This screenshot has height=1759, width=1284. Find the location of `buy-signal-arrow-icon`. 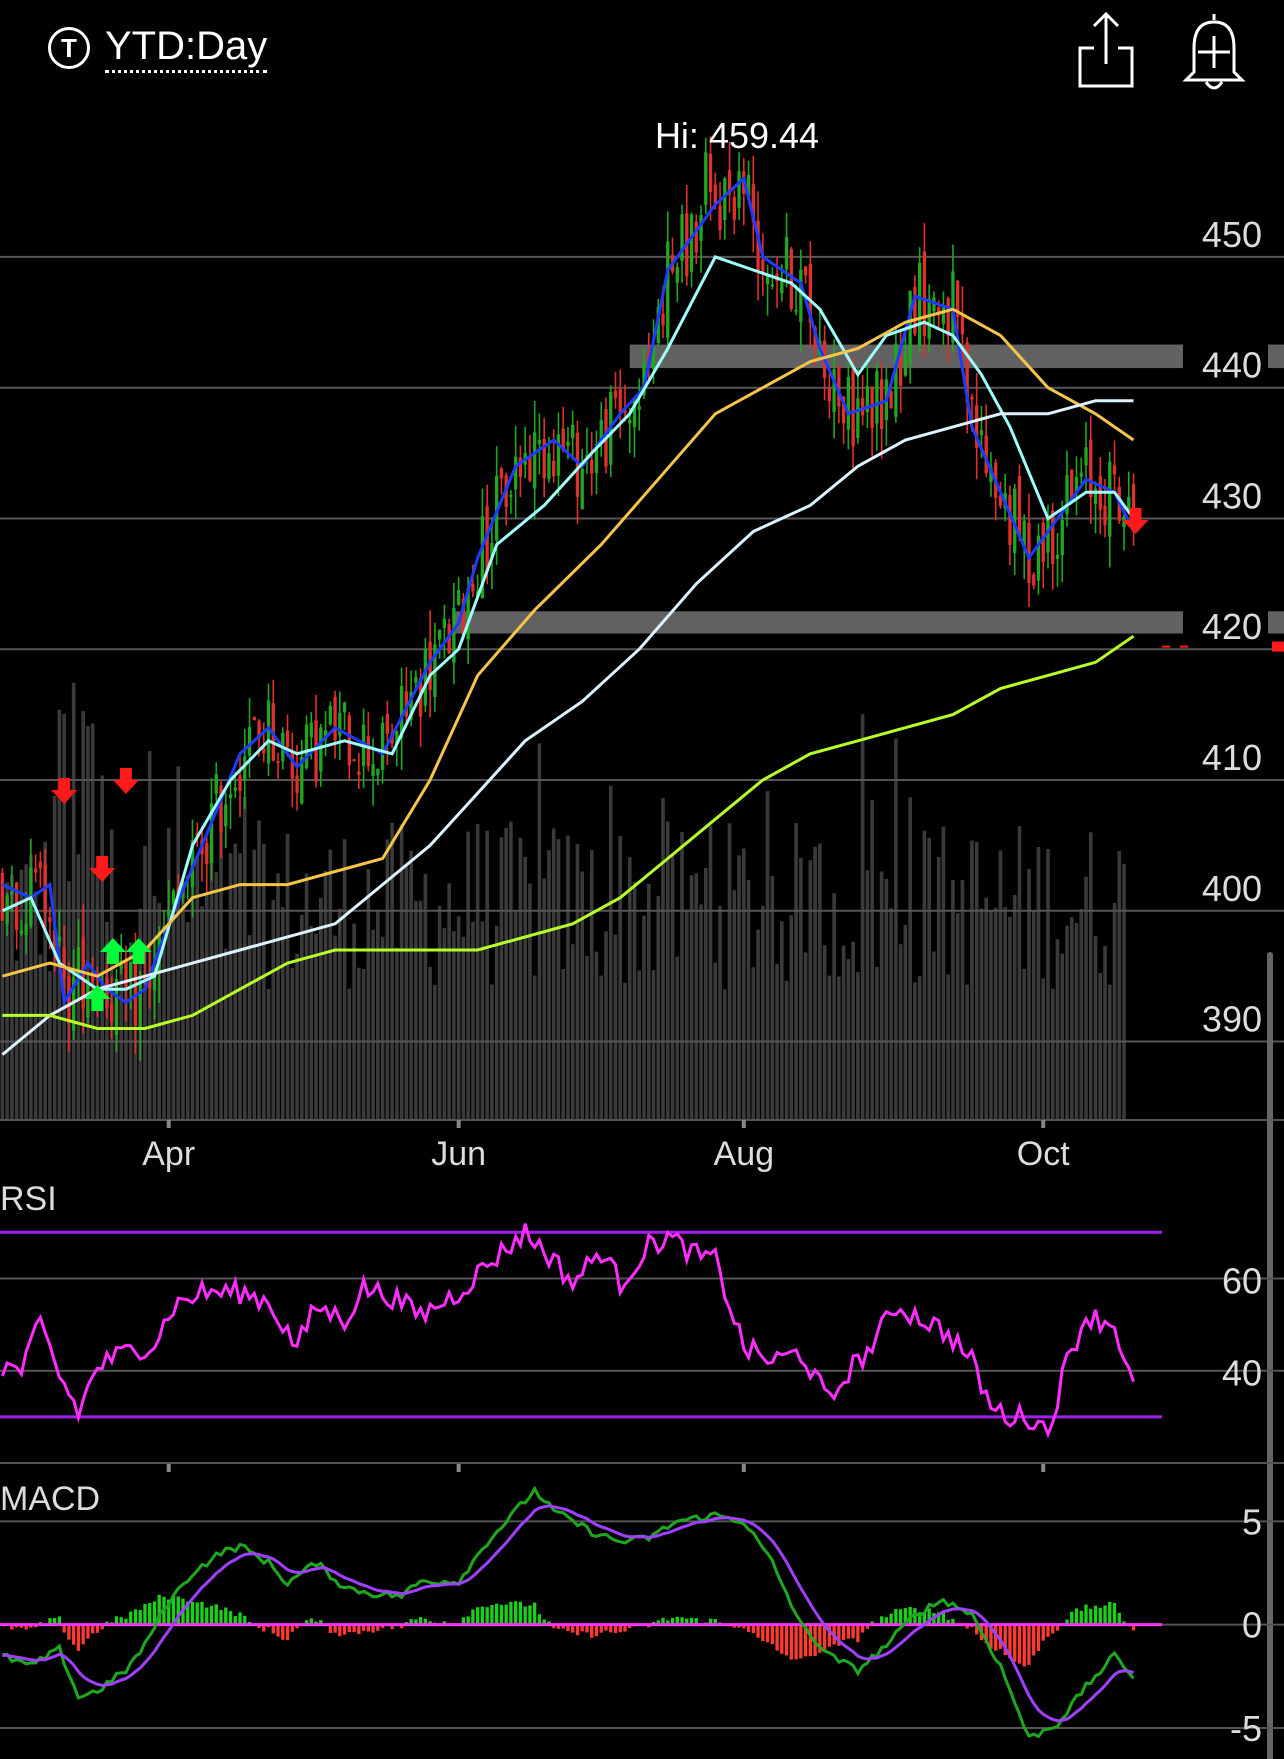

buy-signal-arrow-icon is located at coordinates (138, 951).